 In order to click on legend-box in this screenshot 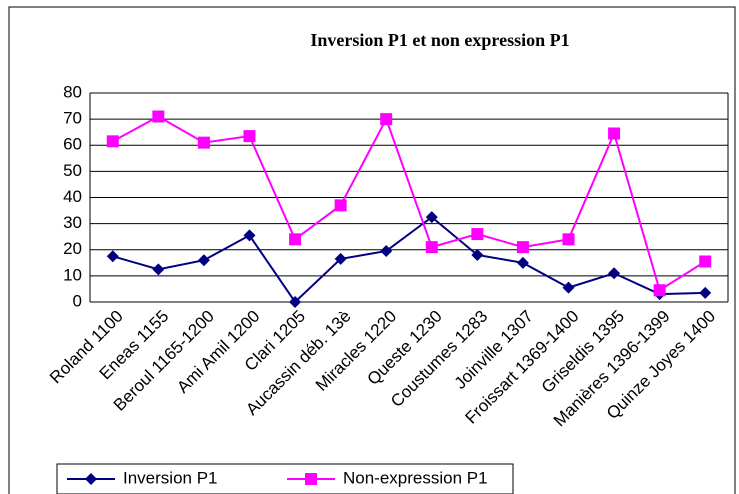, I will do `click(285, 478)`.